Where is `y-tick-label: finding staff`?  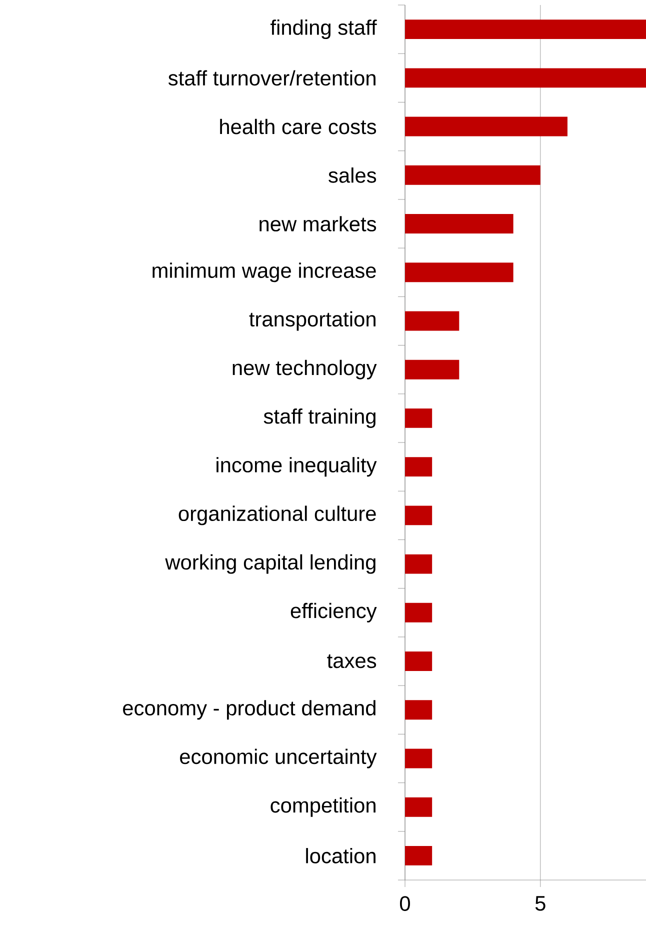
y-tick-label: finding staff is located at coordinates (323, 30).